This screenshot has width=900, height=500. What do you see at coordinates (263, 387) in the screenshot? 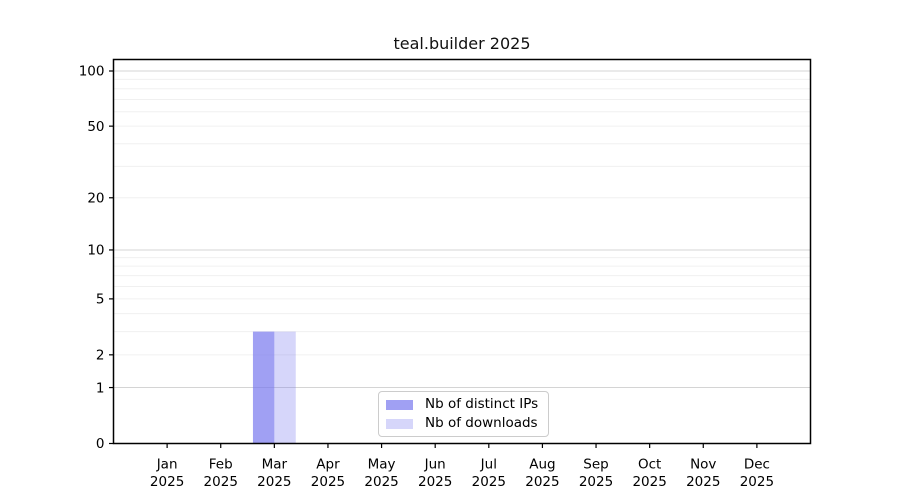
I see `bar-distinct-ips-mar` at bounding box center [263, 387].